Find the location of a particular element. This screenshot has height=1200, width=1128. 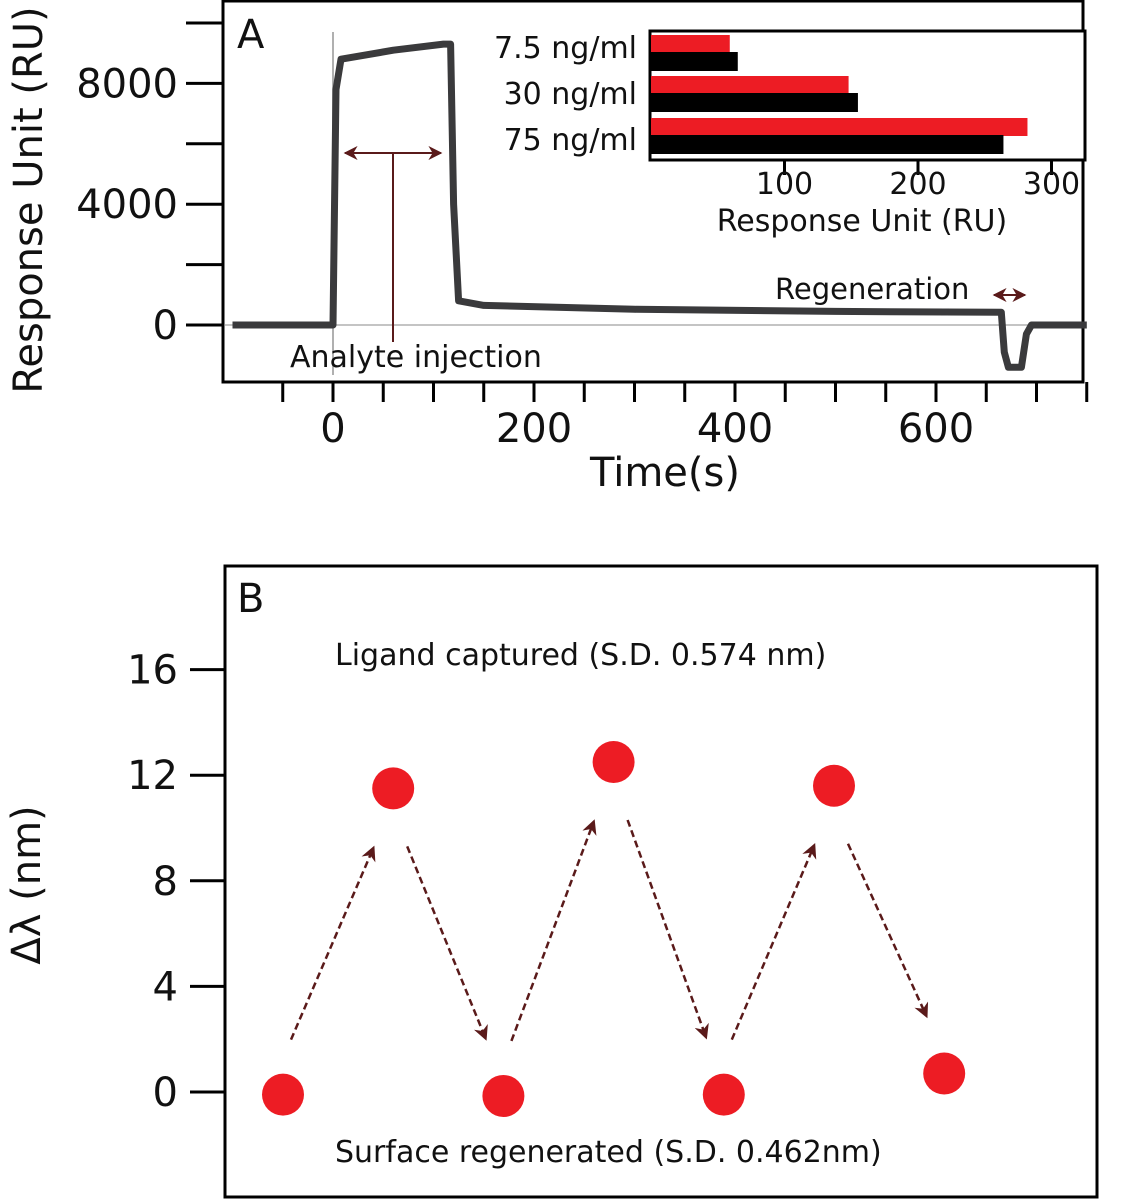

x-axis-label: Time(s) is located at coordinates (664, 473).